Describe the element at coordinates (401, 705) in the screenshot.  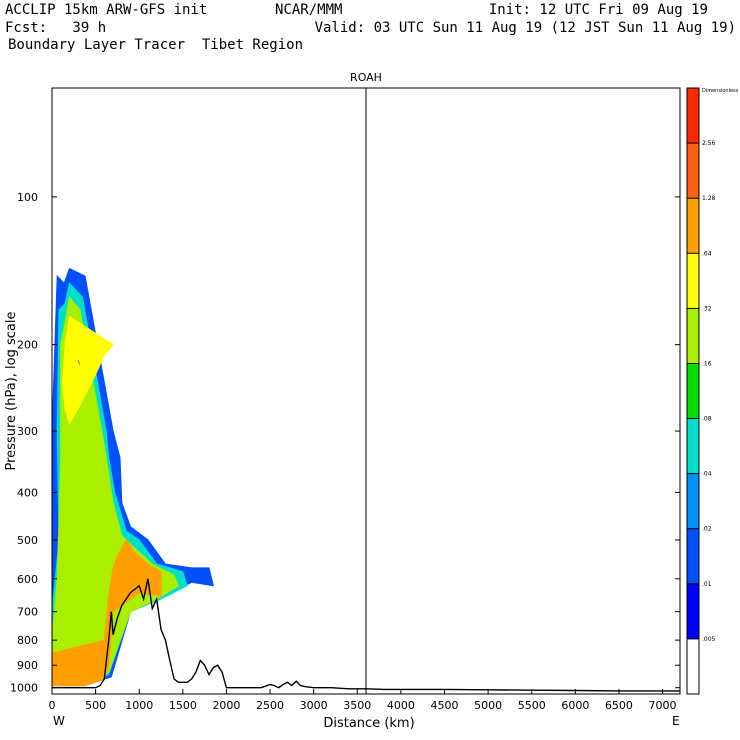
I see `x-tick-label: 4000` at that location.